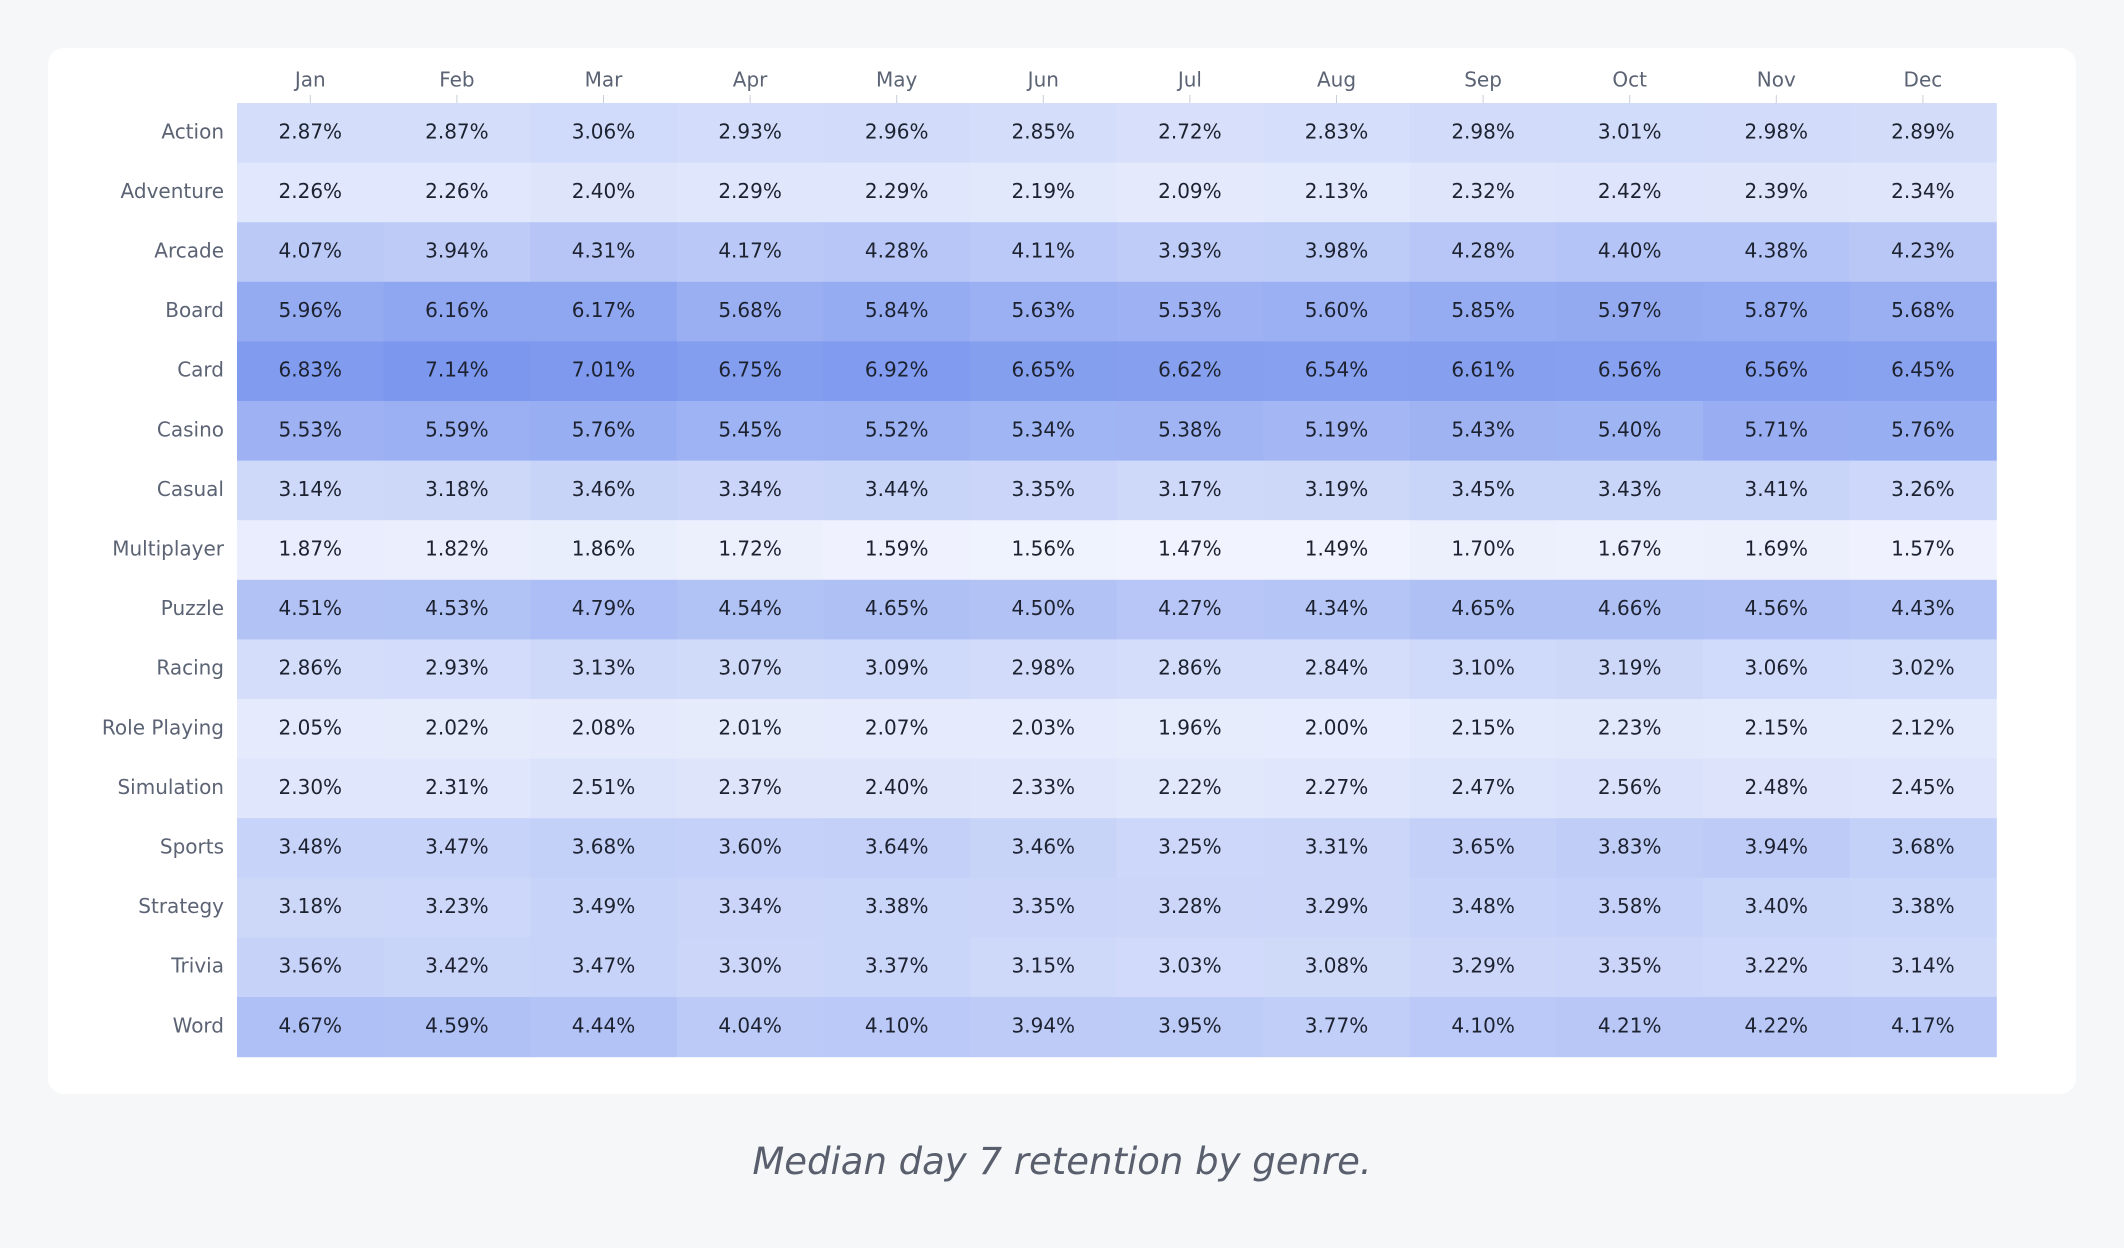 The height and width of the screenshot is (1248, 2124). What do you see at coordinates (1483, 668) in the screenshot?
I see `heatmap-cell-label: 3.10%` at bounding box center [1483, 668].